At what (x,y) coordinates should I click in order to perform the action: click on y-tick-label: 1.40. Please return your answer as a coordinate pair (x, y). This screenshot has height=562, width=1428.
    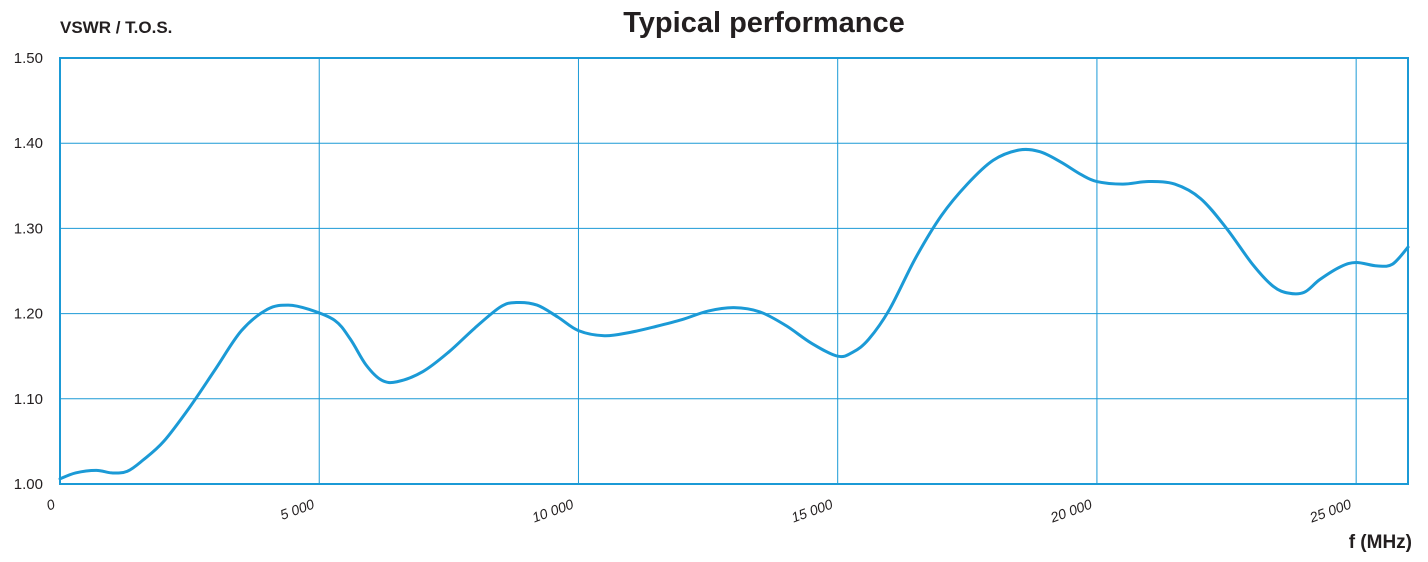
    Looking at the image, I should click on (28, 143).